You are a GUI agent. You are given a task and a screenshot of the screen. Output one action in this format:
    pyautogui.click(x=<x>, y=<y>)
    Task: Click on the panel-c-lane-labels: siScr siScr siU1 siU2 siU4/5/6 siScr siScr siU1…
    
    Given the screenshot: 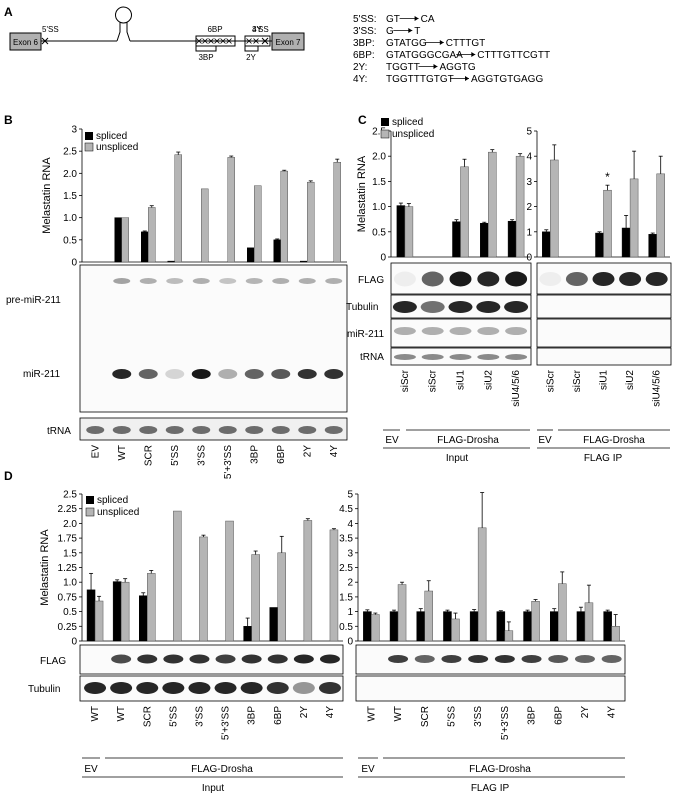 What is the action you would take?
    pyautogui.click(x=531, y=387)
    